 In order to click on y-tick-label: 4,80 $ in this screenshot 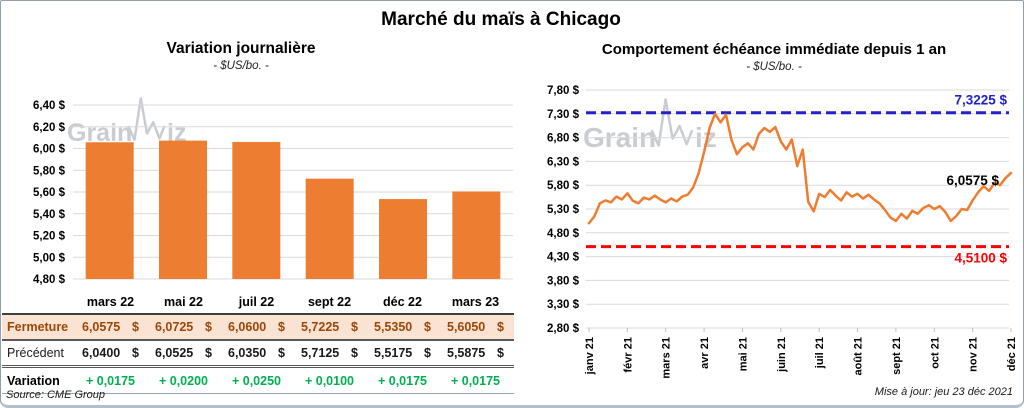, I will do `click(49, 280)`.